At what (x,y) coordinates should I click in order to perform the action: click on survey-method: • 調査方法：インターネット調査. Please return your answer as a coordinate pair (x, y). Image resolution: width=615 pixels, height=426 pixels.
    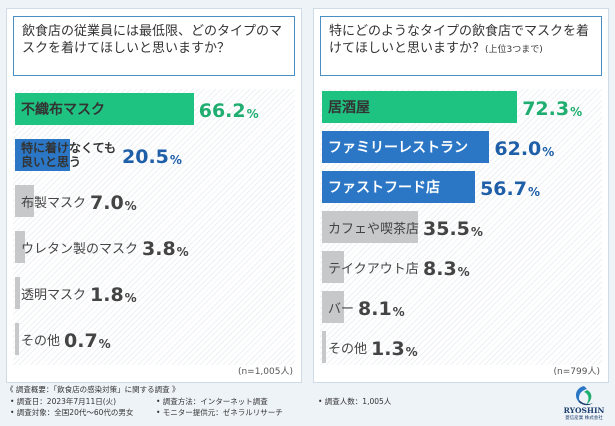
    Looking at the image, I should click on (212, 401).